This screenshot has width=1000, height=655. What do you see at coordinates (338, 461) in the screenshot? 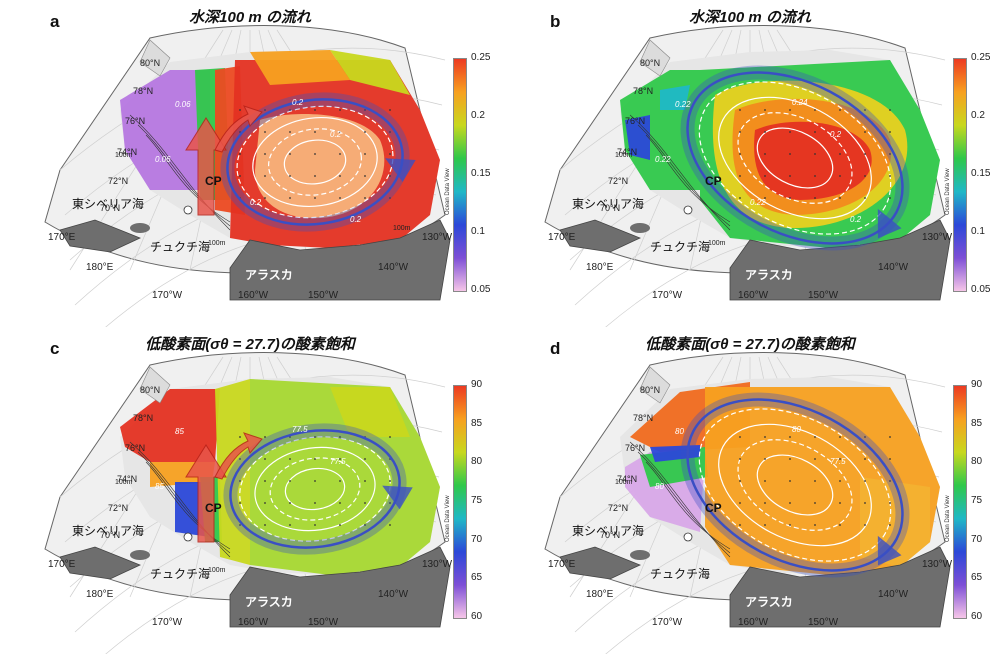
I see `contour-label: 77.5` at bounding box center [338, 461].